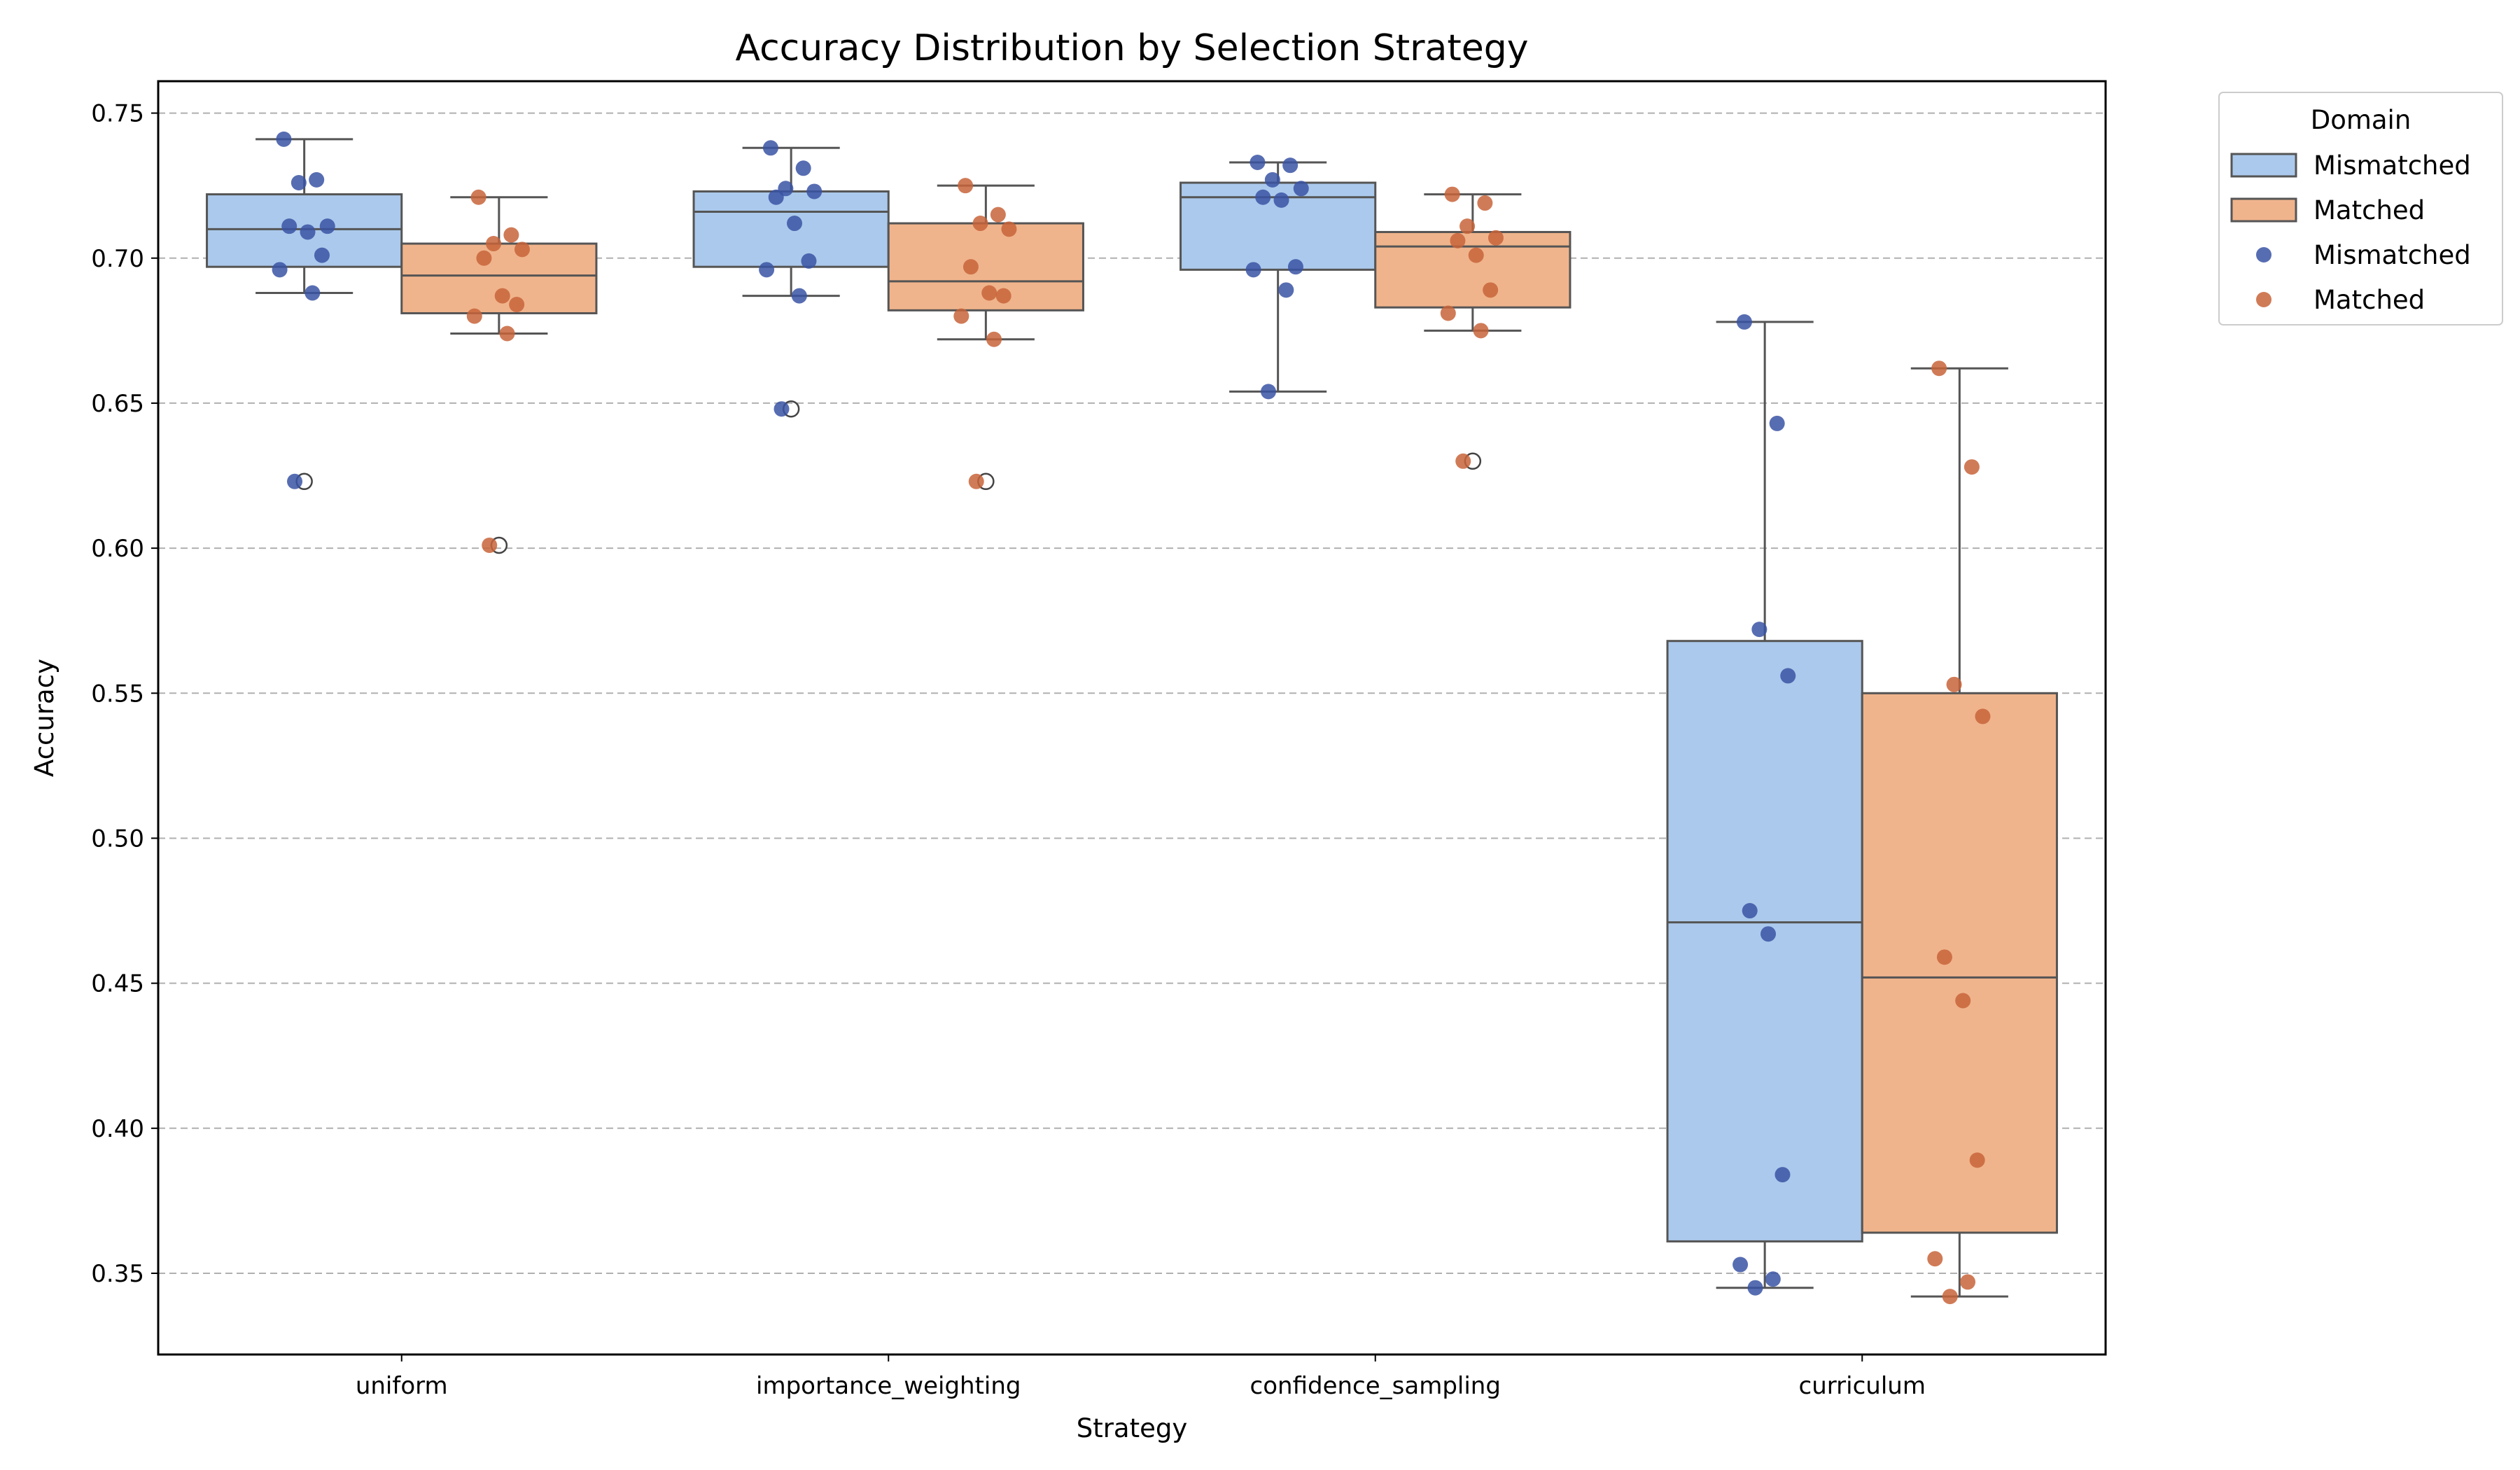 The height and width of the screenshot is (1470, 2520). I want to click on legend-items: Mismatched Matched Mismatched Matched, so click(2350, 232).